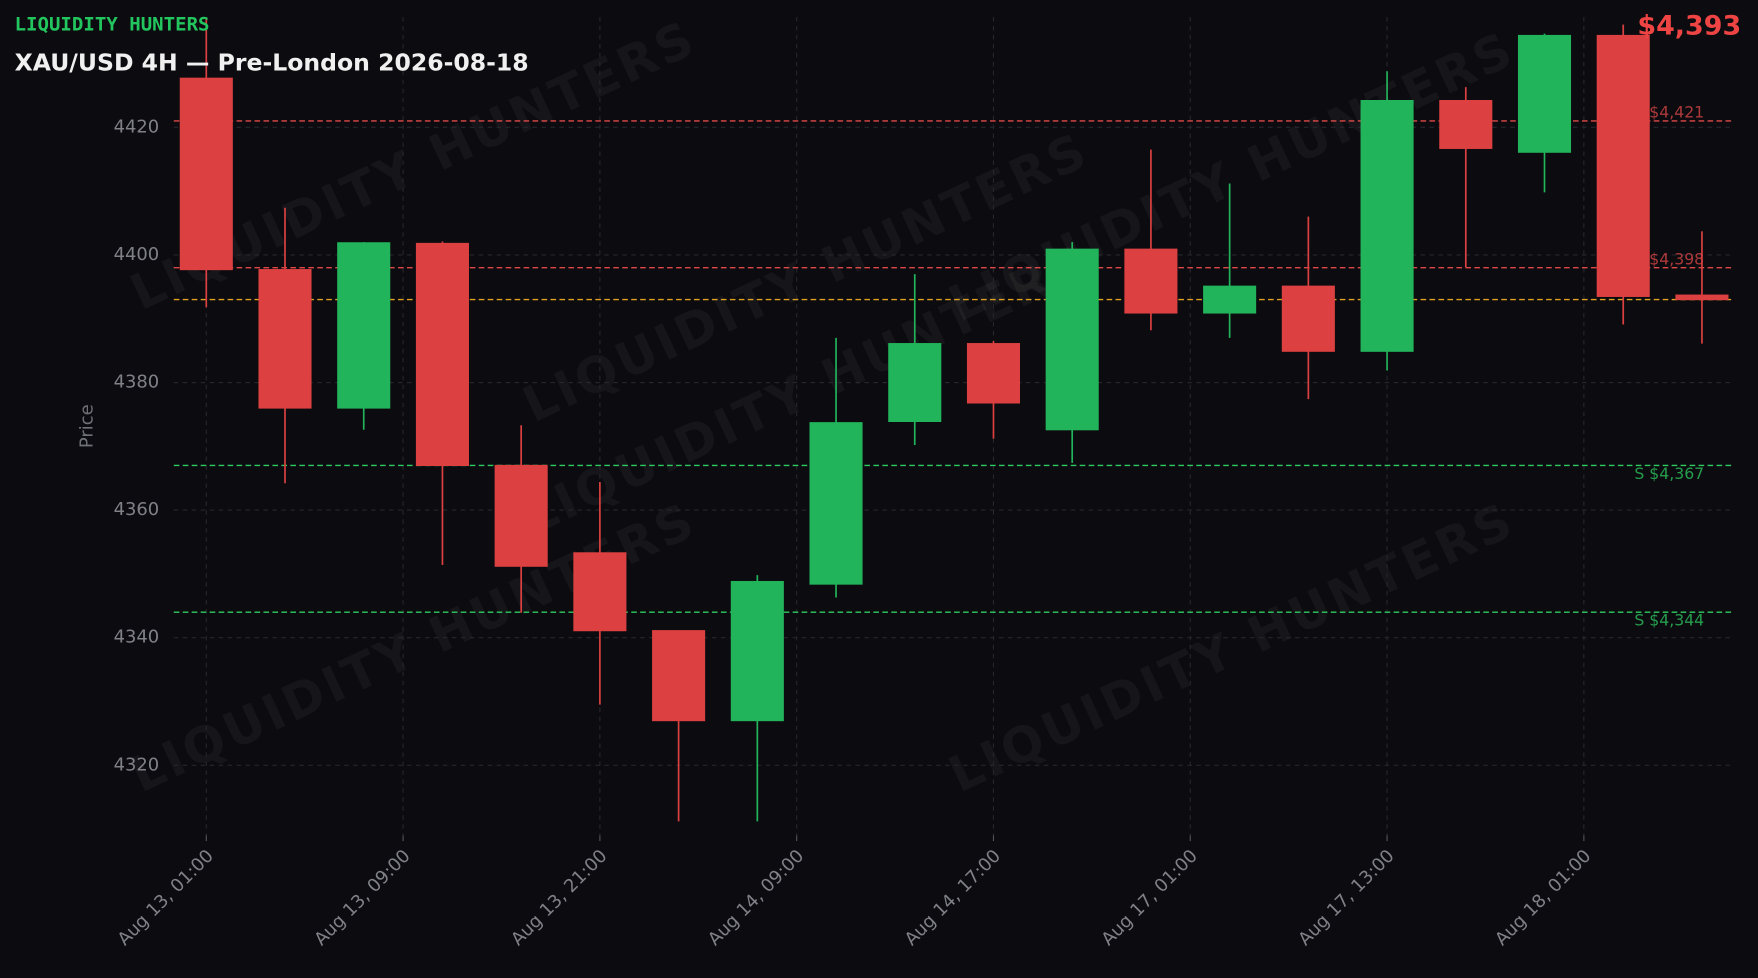  I want to click on y-axis-label: Price, so click(86, 426).